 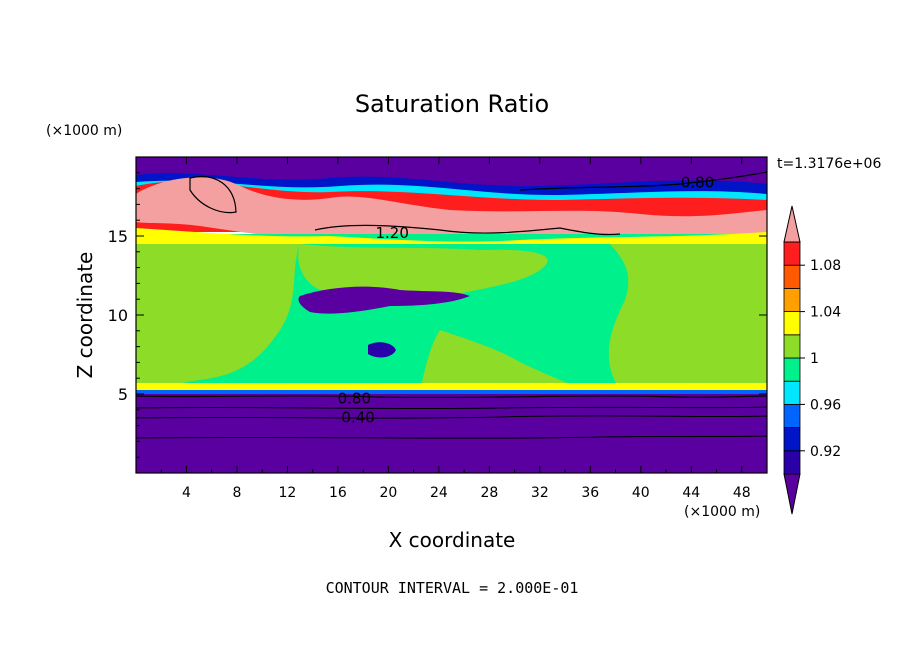 I want to click on x-tick-label: 32, so click(x=540, y=493).